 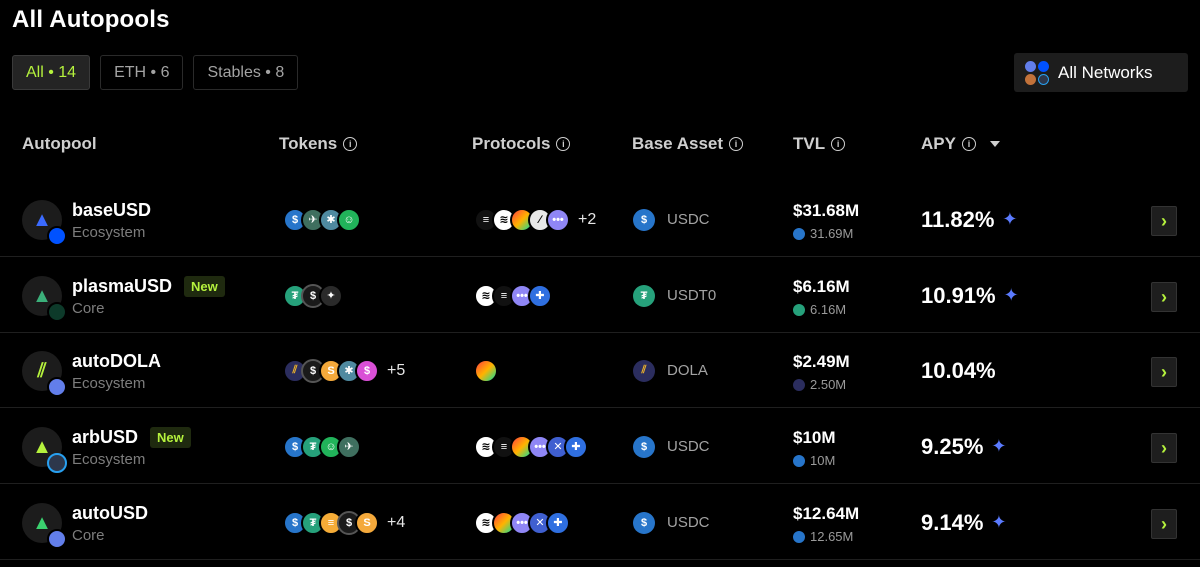 What do you see at coordinates (960, 144) in the screenshot?
I see `column-header-apy: APY i` at bounding box center [960, 144].